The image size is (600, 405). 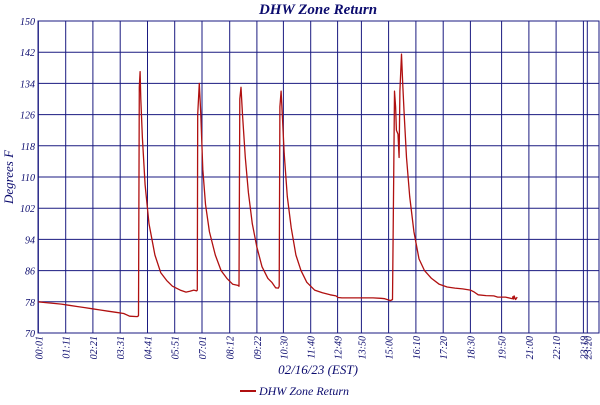 I want to click on x-tick-label: 09:22, so click(x=258, y=347).